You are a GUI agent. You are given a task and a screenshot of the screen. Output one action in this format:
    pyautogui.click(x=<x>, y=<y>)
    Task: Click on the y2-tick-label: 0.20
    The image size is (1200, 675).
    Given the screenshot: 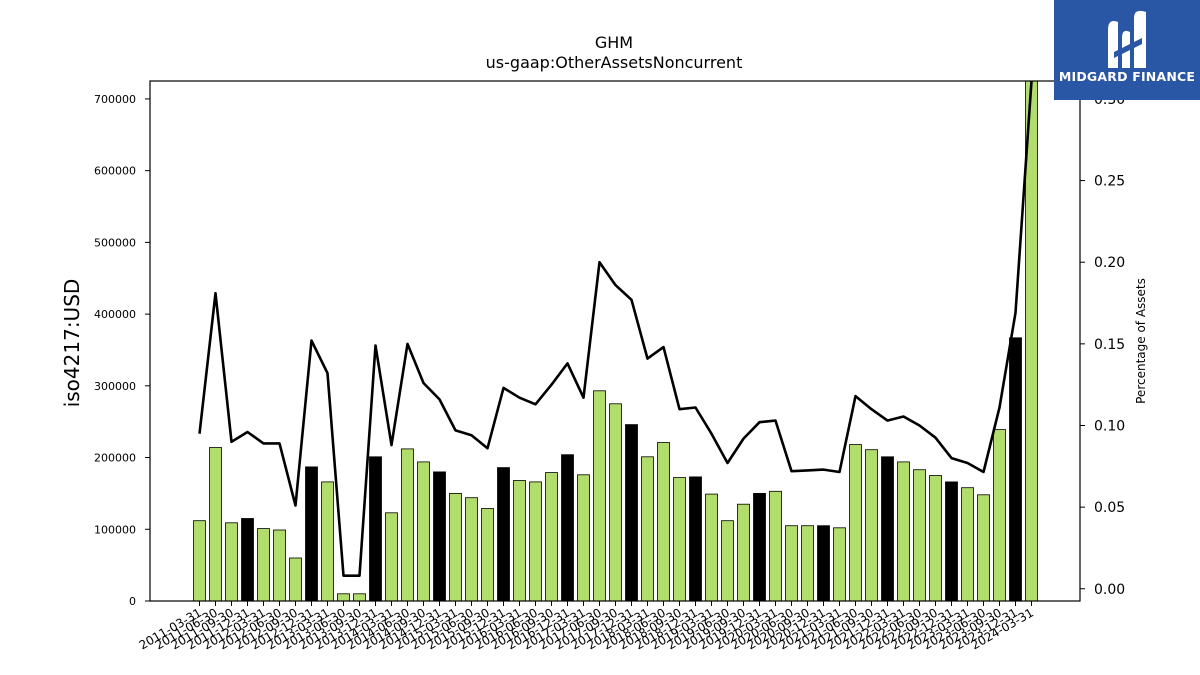 What is the action you would take?
    pyautogui.click(x=1109, y=263)
    